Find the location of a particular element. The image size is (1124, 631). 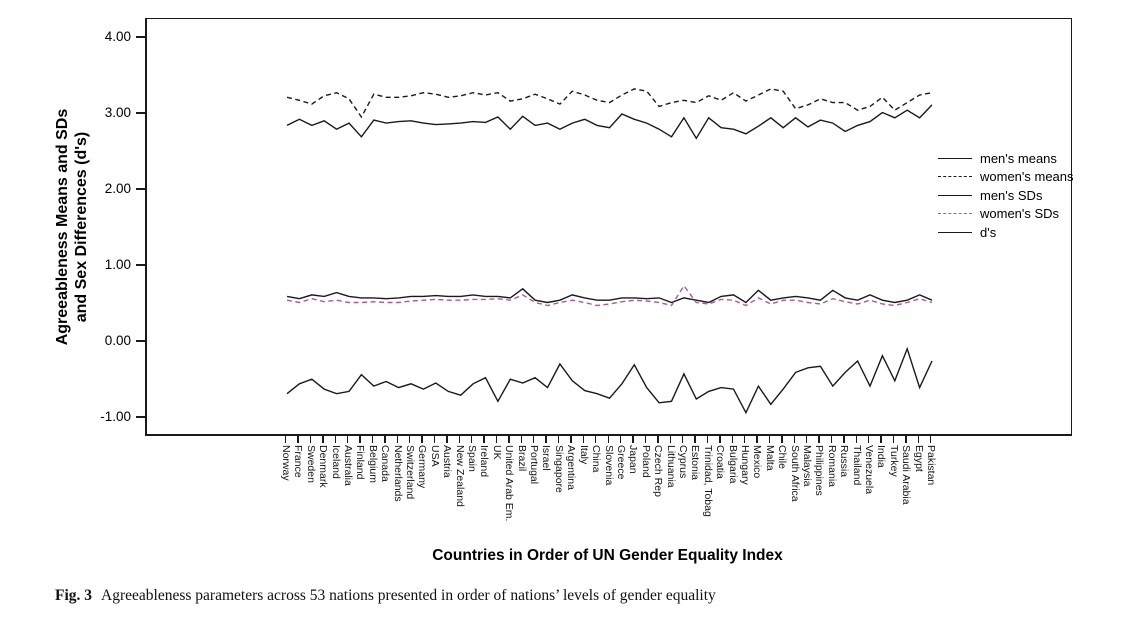

x-tick-label-country: Australia is located at coordinates (348, 465).